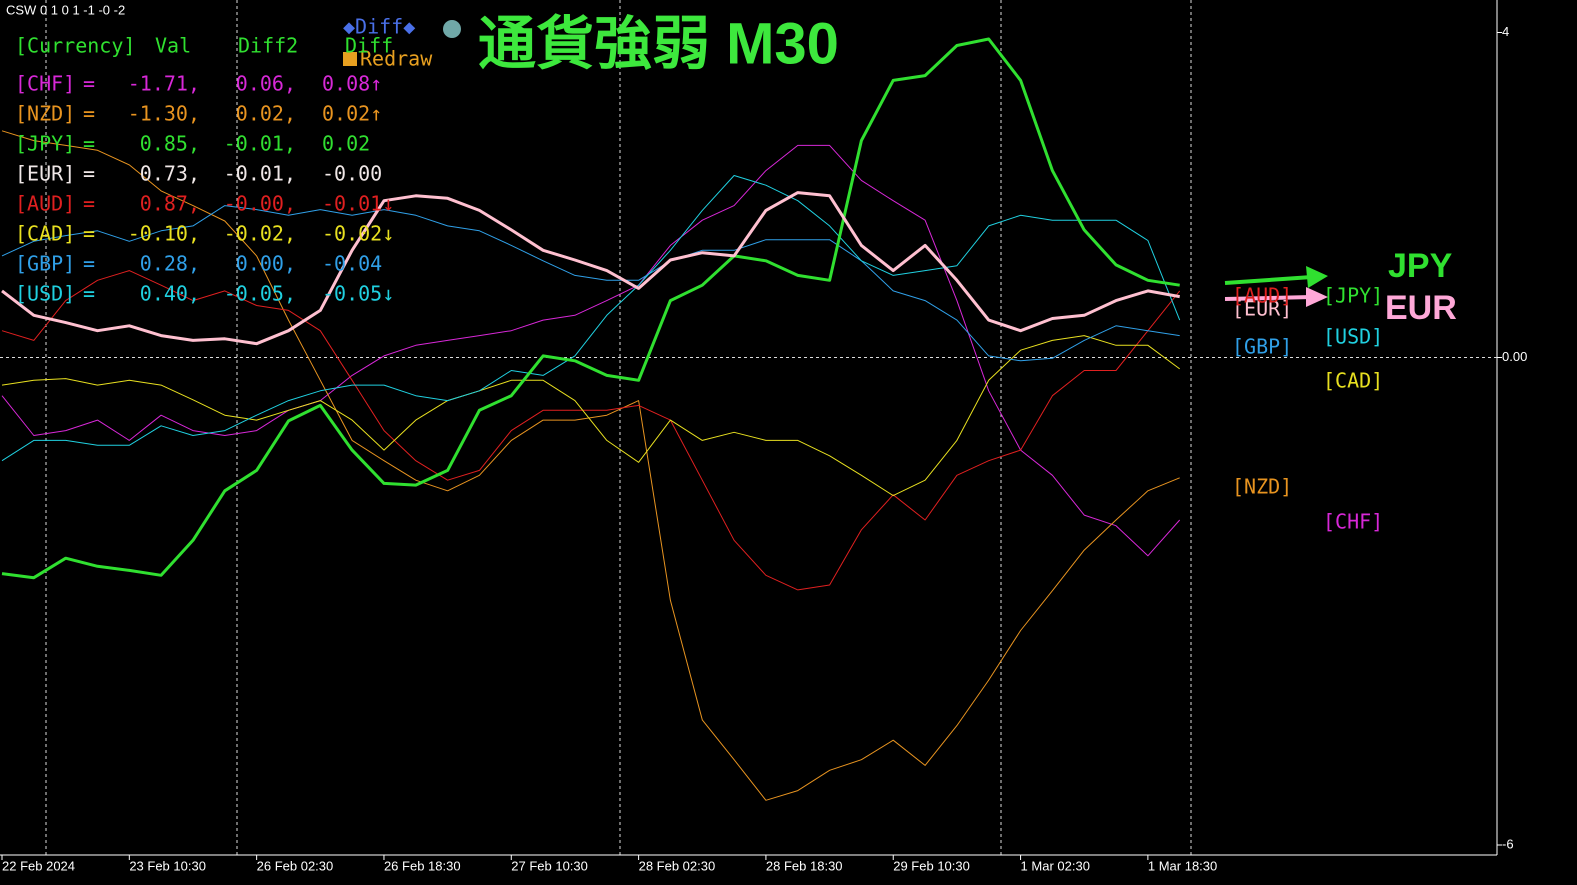  Describe the element at coordinates (1353, 522) in the screenshot. I see `currency-label: [CHF]` at that location.